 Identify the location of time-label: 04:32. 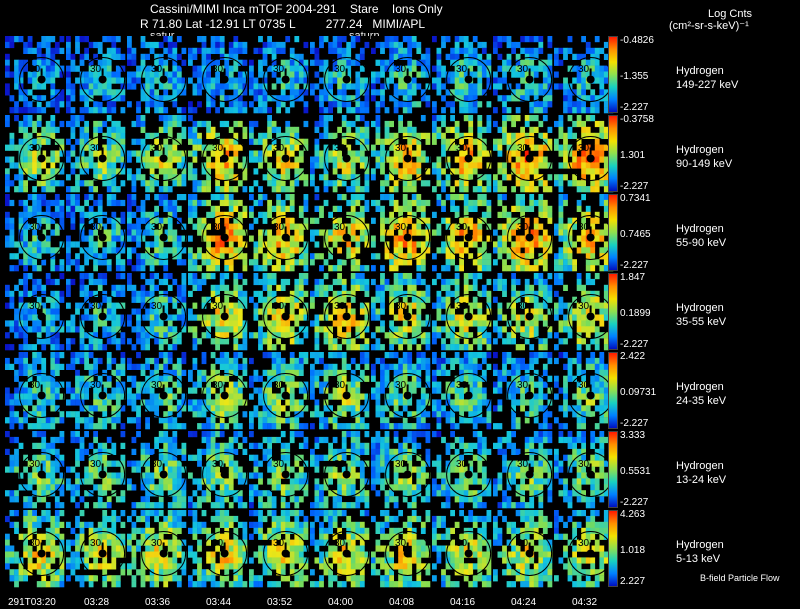
(585, 602).